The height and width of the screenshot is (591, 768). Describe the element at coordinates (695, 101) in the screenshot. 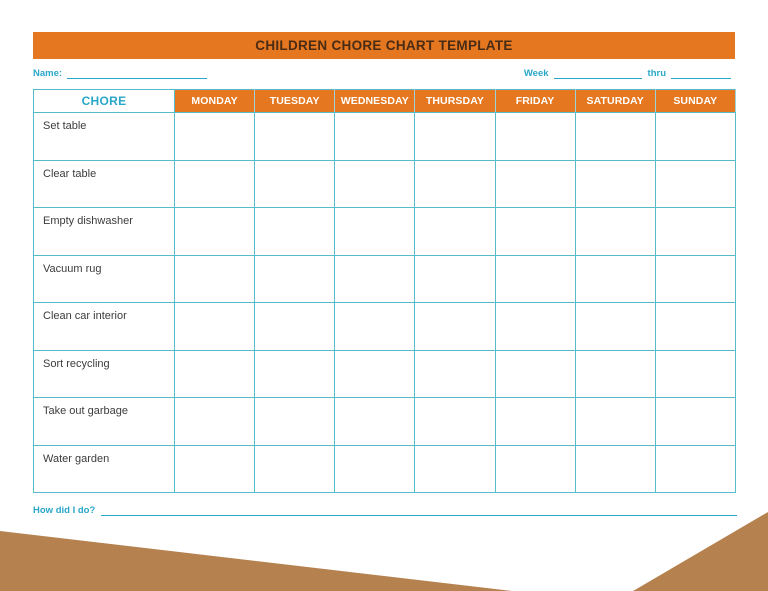

I see `column-header-sunday: SUNDAY` at that location.